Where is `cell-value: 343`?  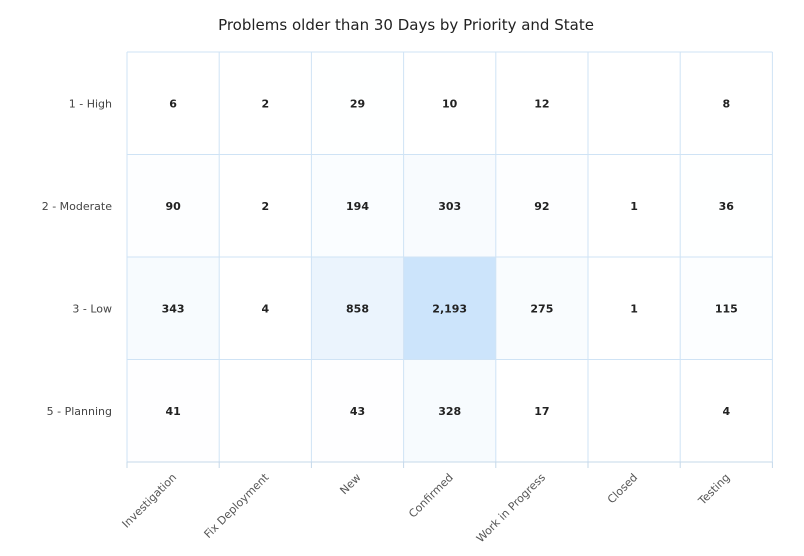 cell-value: 343 is located at coordinates (173, 308).